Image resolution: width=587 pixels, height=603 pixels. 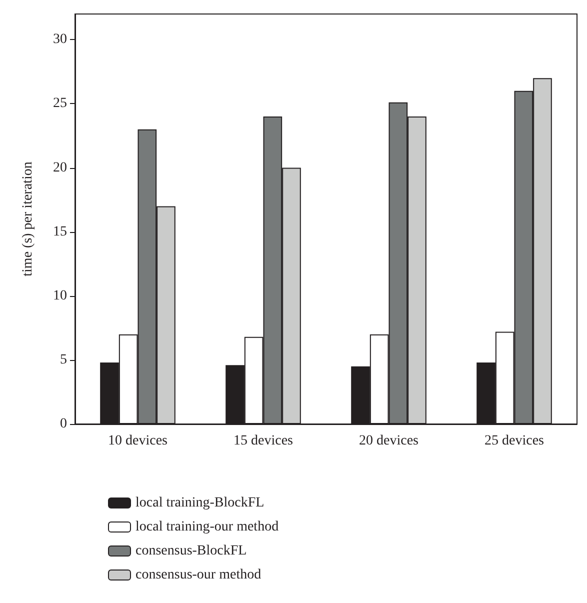 What do you see at coordinates (200, 503) in the screenshot?
I see `legend-label: local training-BlockFL` at bounding box center [200, 503].